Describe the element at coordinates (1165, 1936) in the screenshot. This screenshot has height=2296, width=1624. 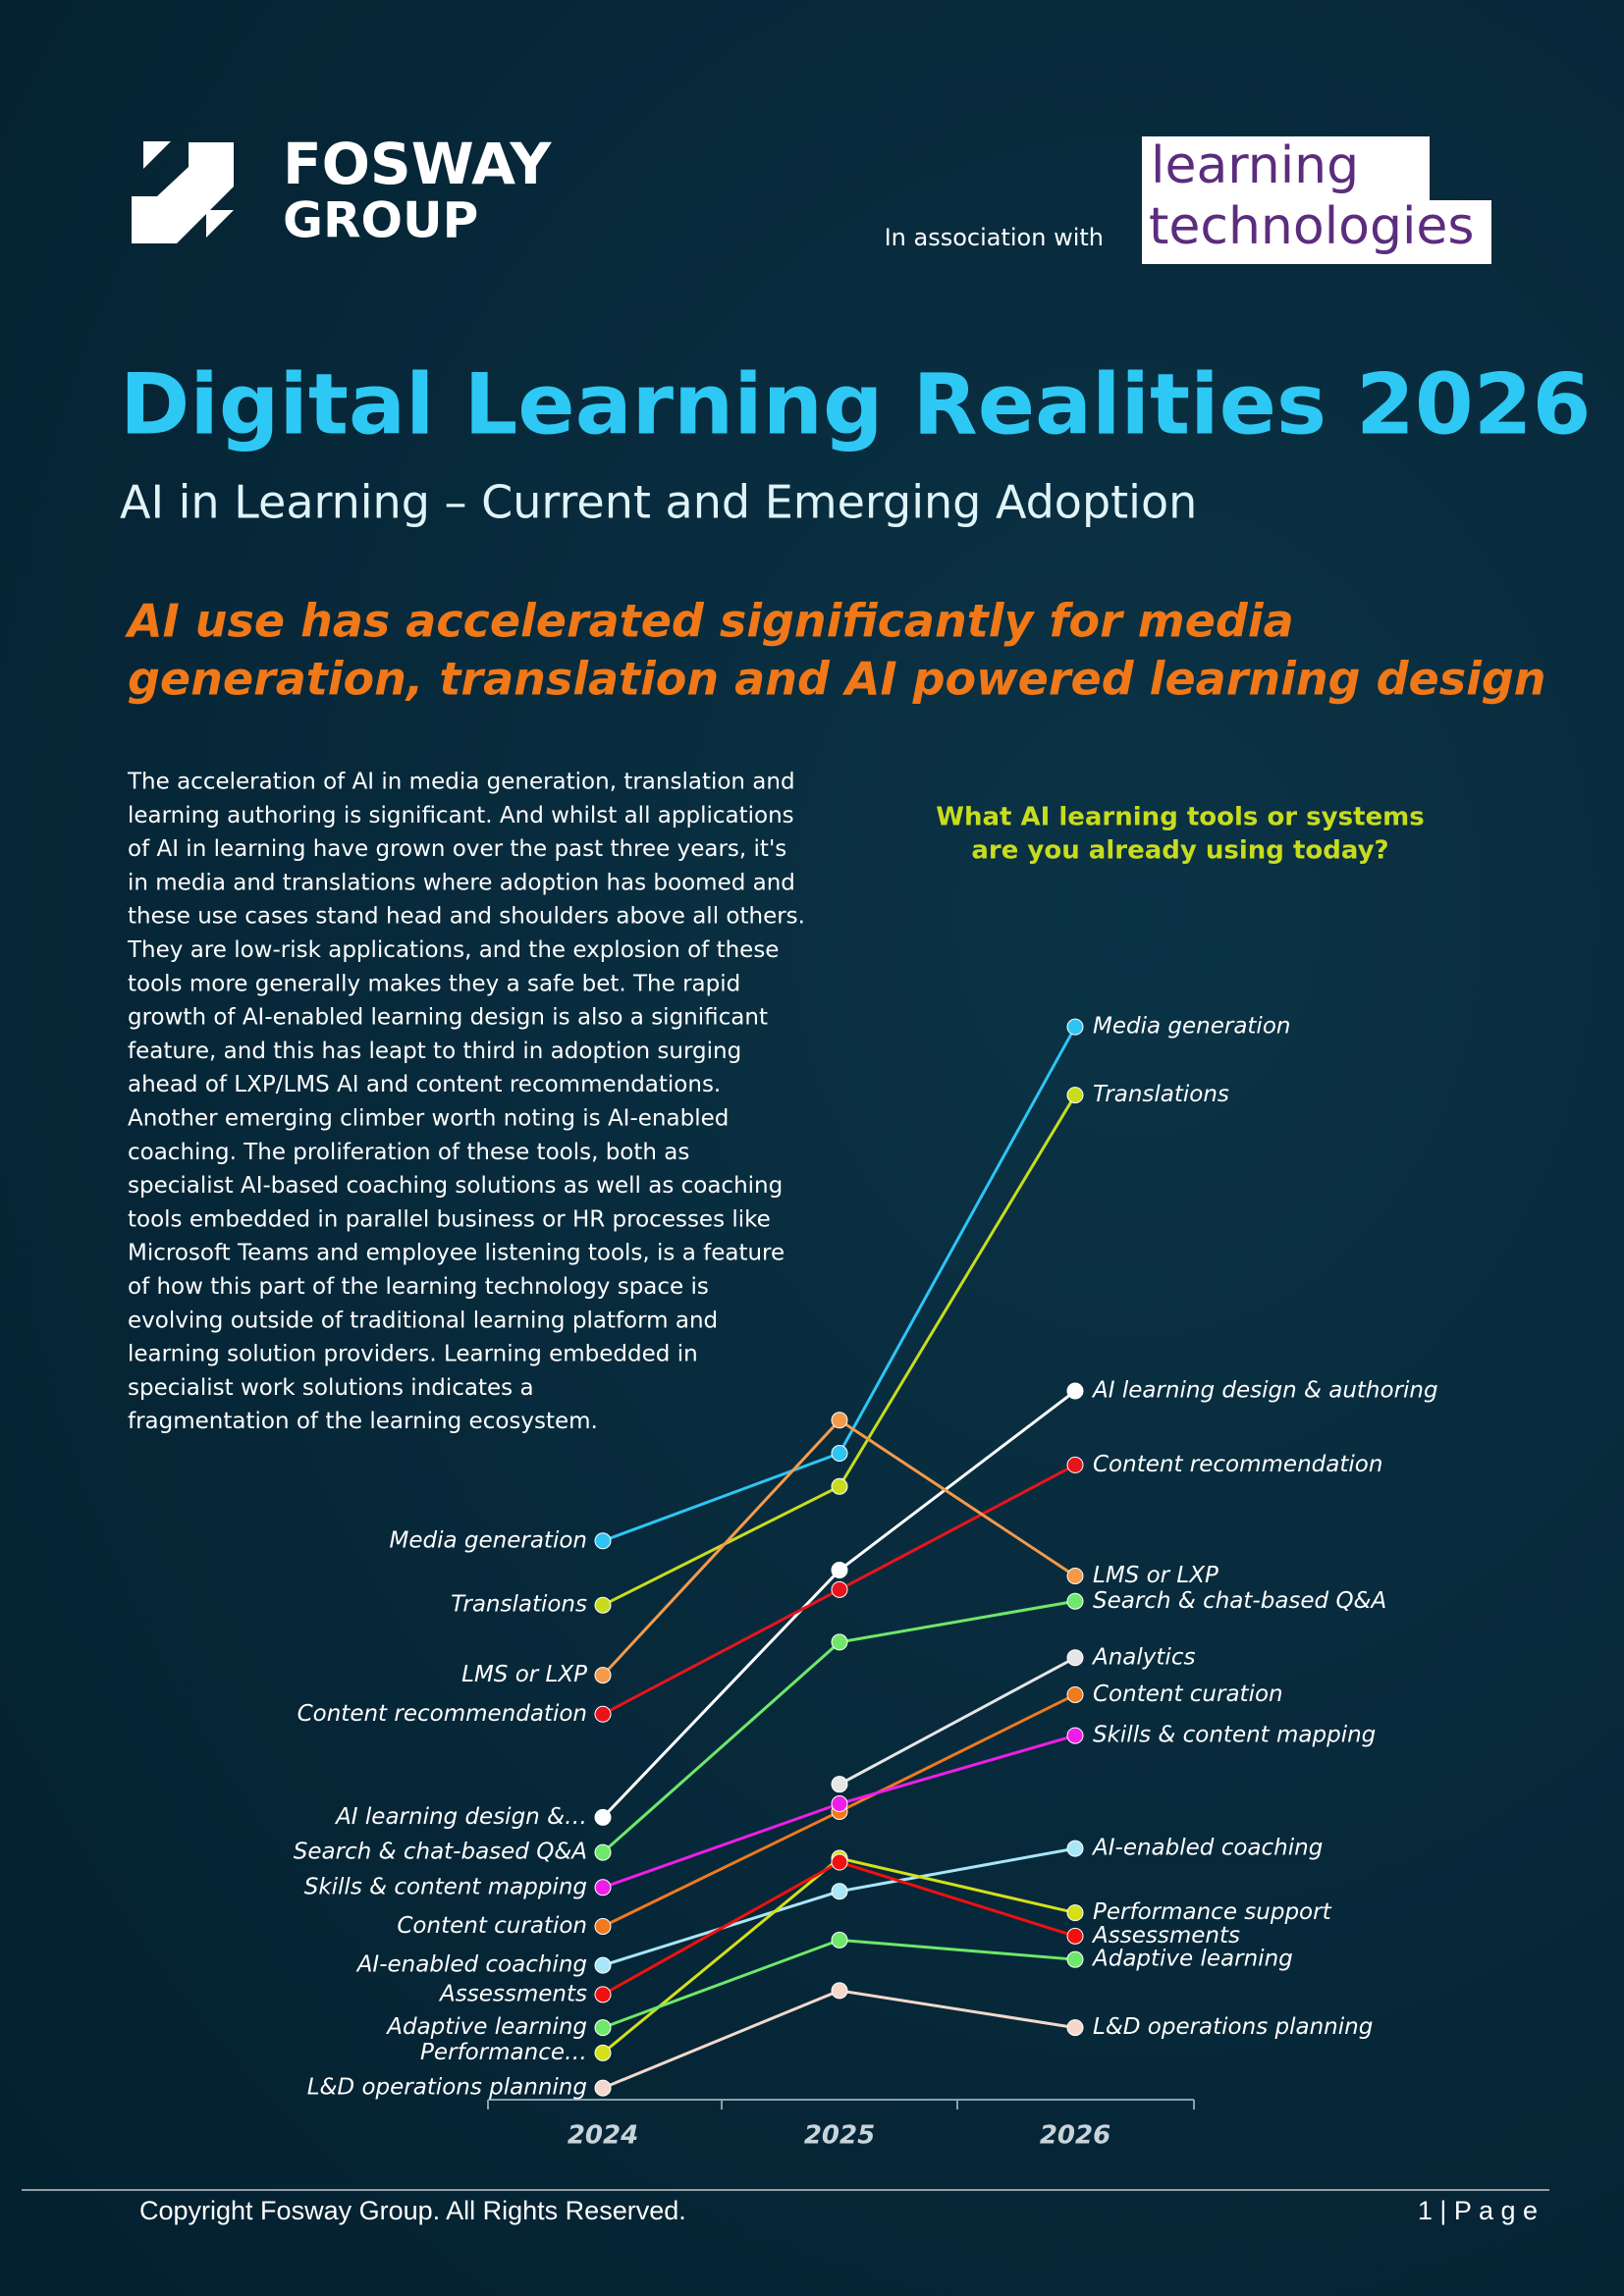
I see `end-label: Assessments` at that location.